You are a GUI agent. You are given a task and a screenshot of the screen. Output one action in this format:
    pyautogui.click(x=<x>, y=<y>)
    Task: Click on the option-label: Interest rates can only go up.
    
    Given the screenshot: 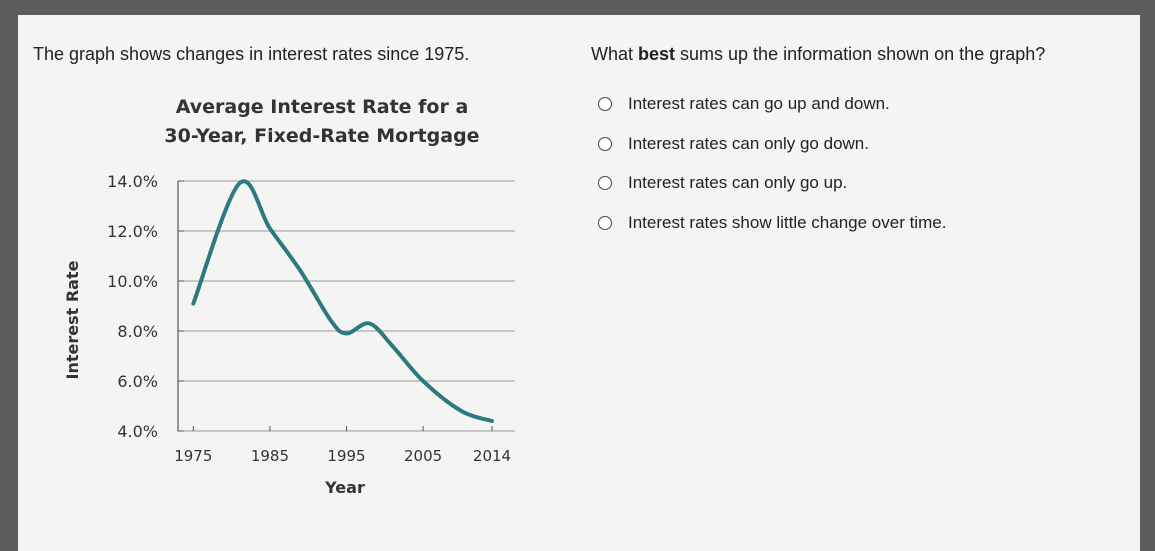 What is the action you would take?
    pyautogui.click(x=738, y=182)
    